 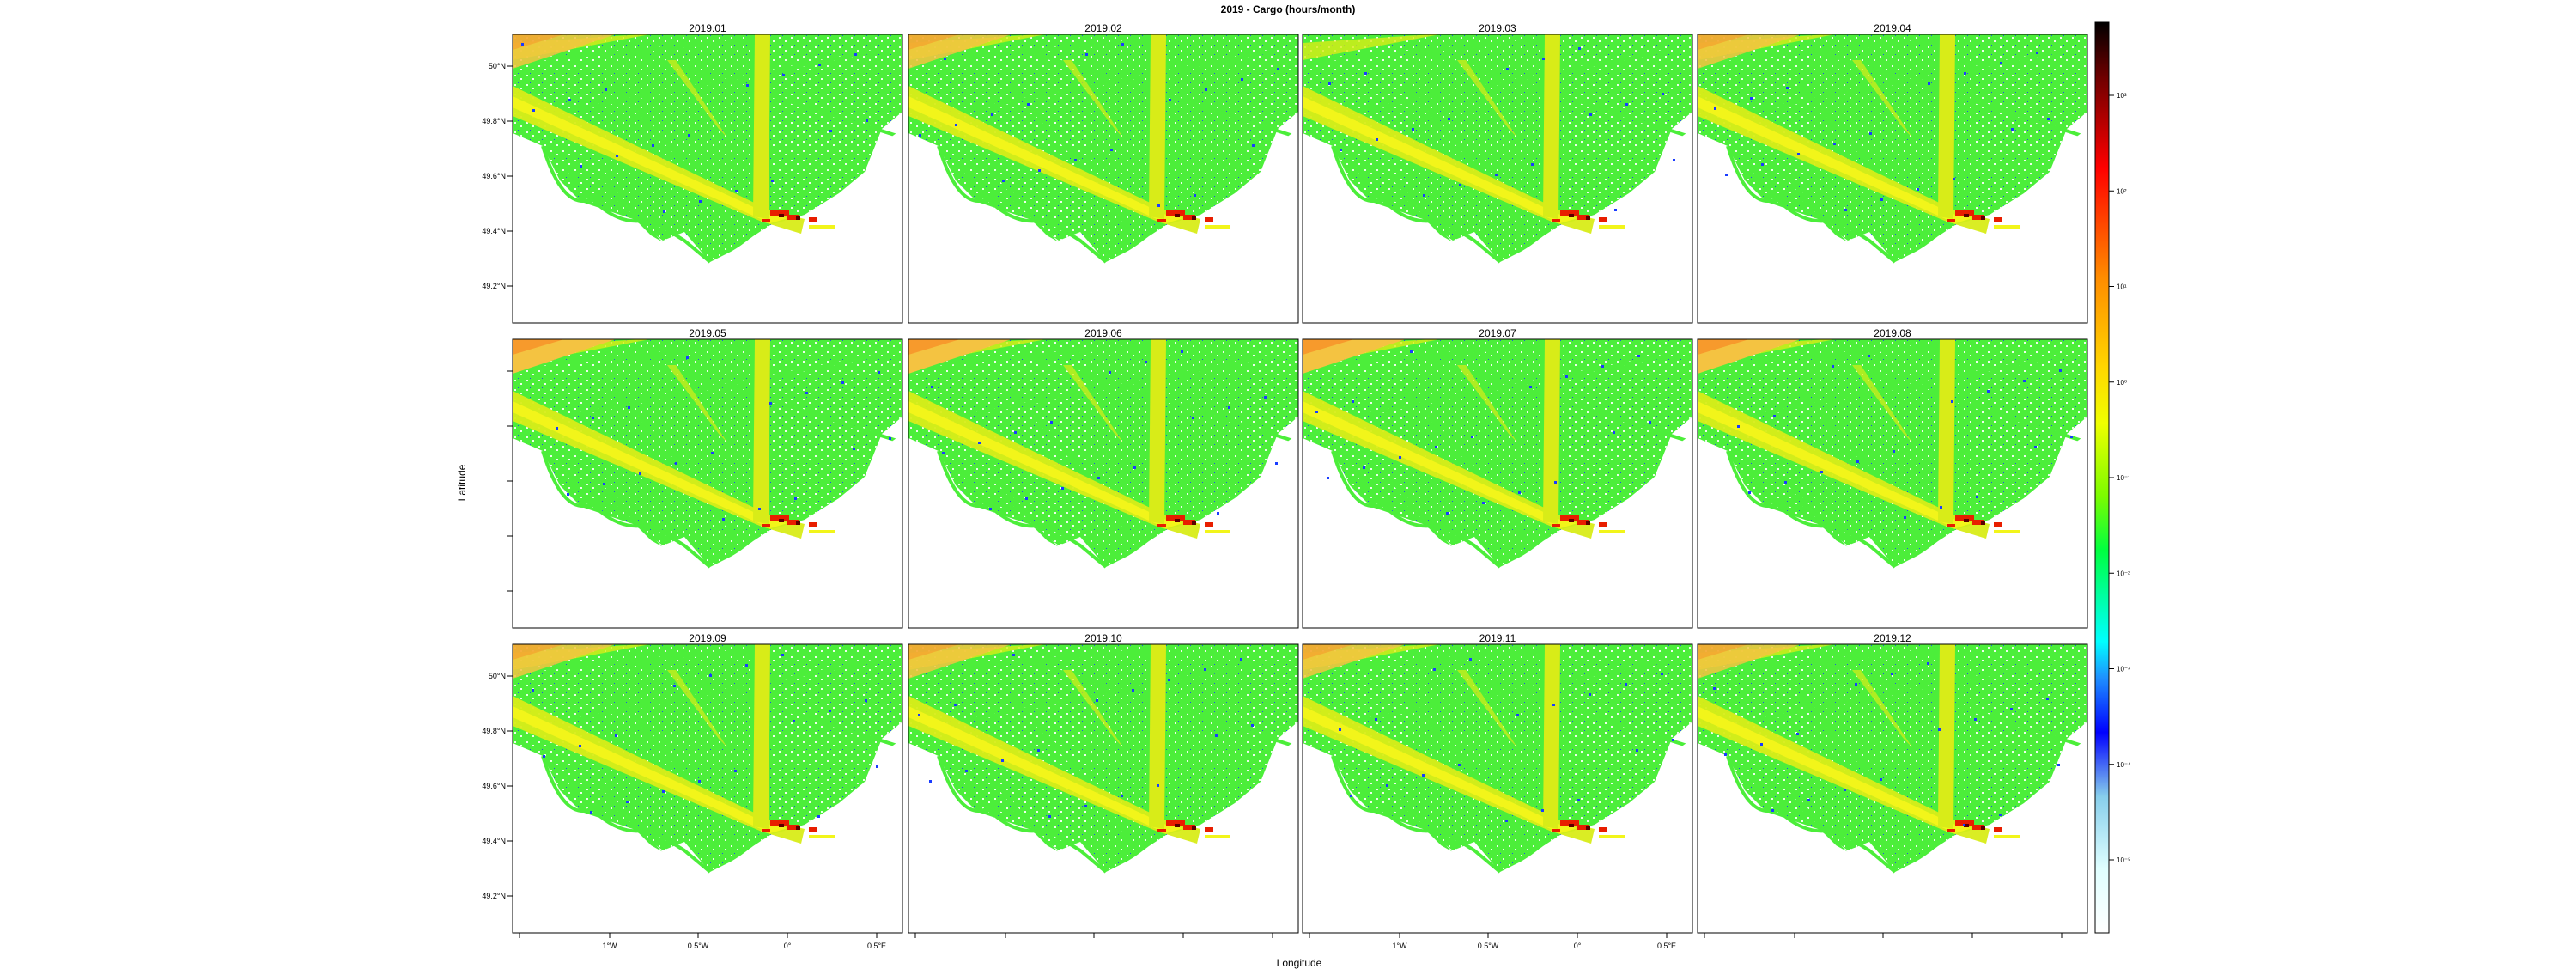 I want to click on colorbar-tick-label: 10⁰, so click(x=2122, y=383).